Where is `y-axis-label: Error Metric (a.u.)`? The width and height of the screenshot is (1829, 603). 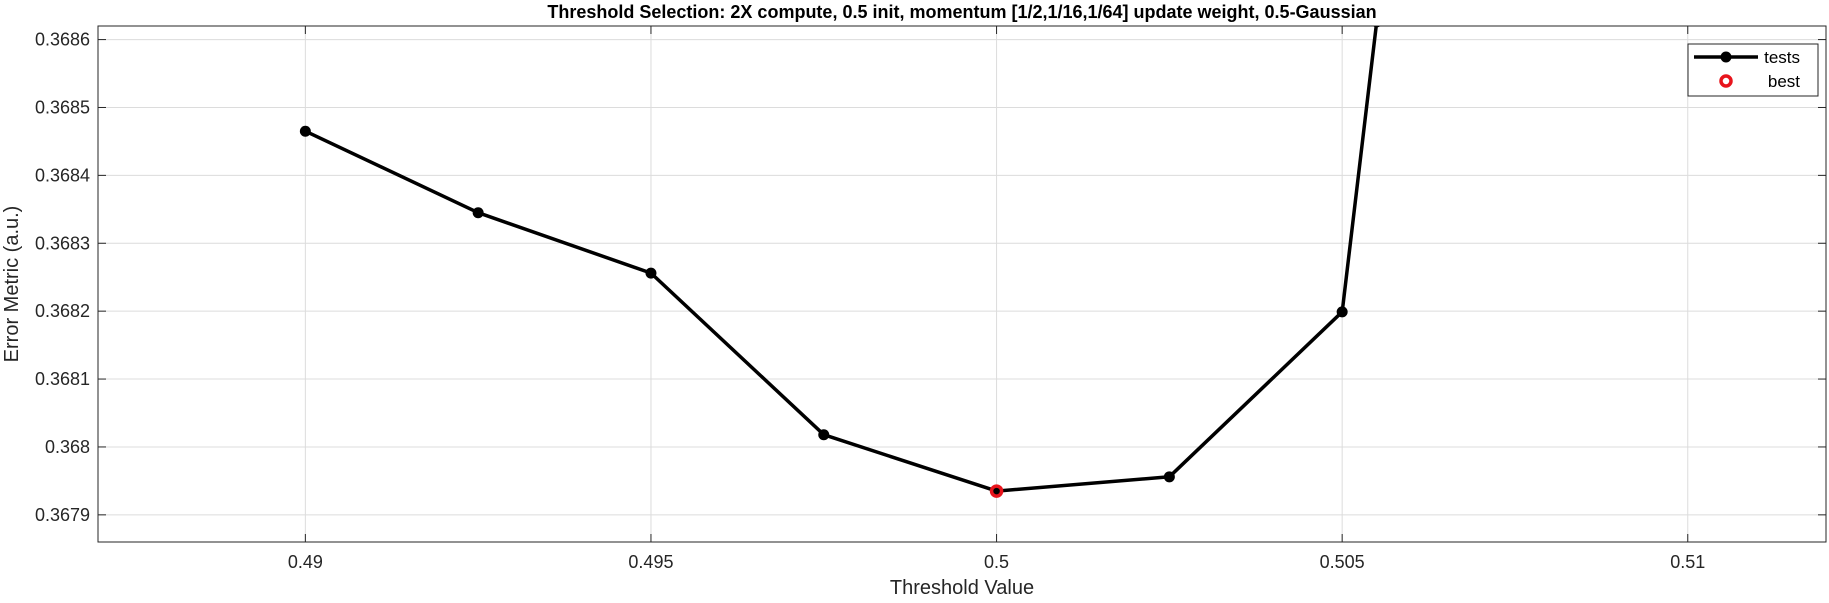
y-axis-label: Error Metric (a.u.) is located at coordinates (12, 284).